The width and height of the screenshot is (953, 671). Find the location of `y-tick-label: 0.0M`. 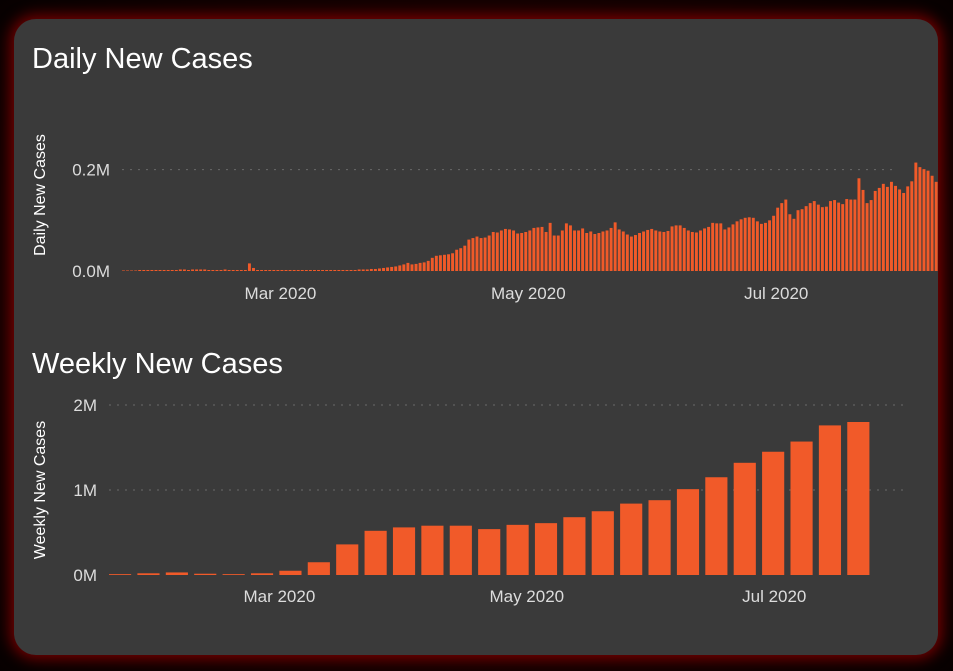

y-tick-label: 0.0M is located at coordinates (91, 271).